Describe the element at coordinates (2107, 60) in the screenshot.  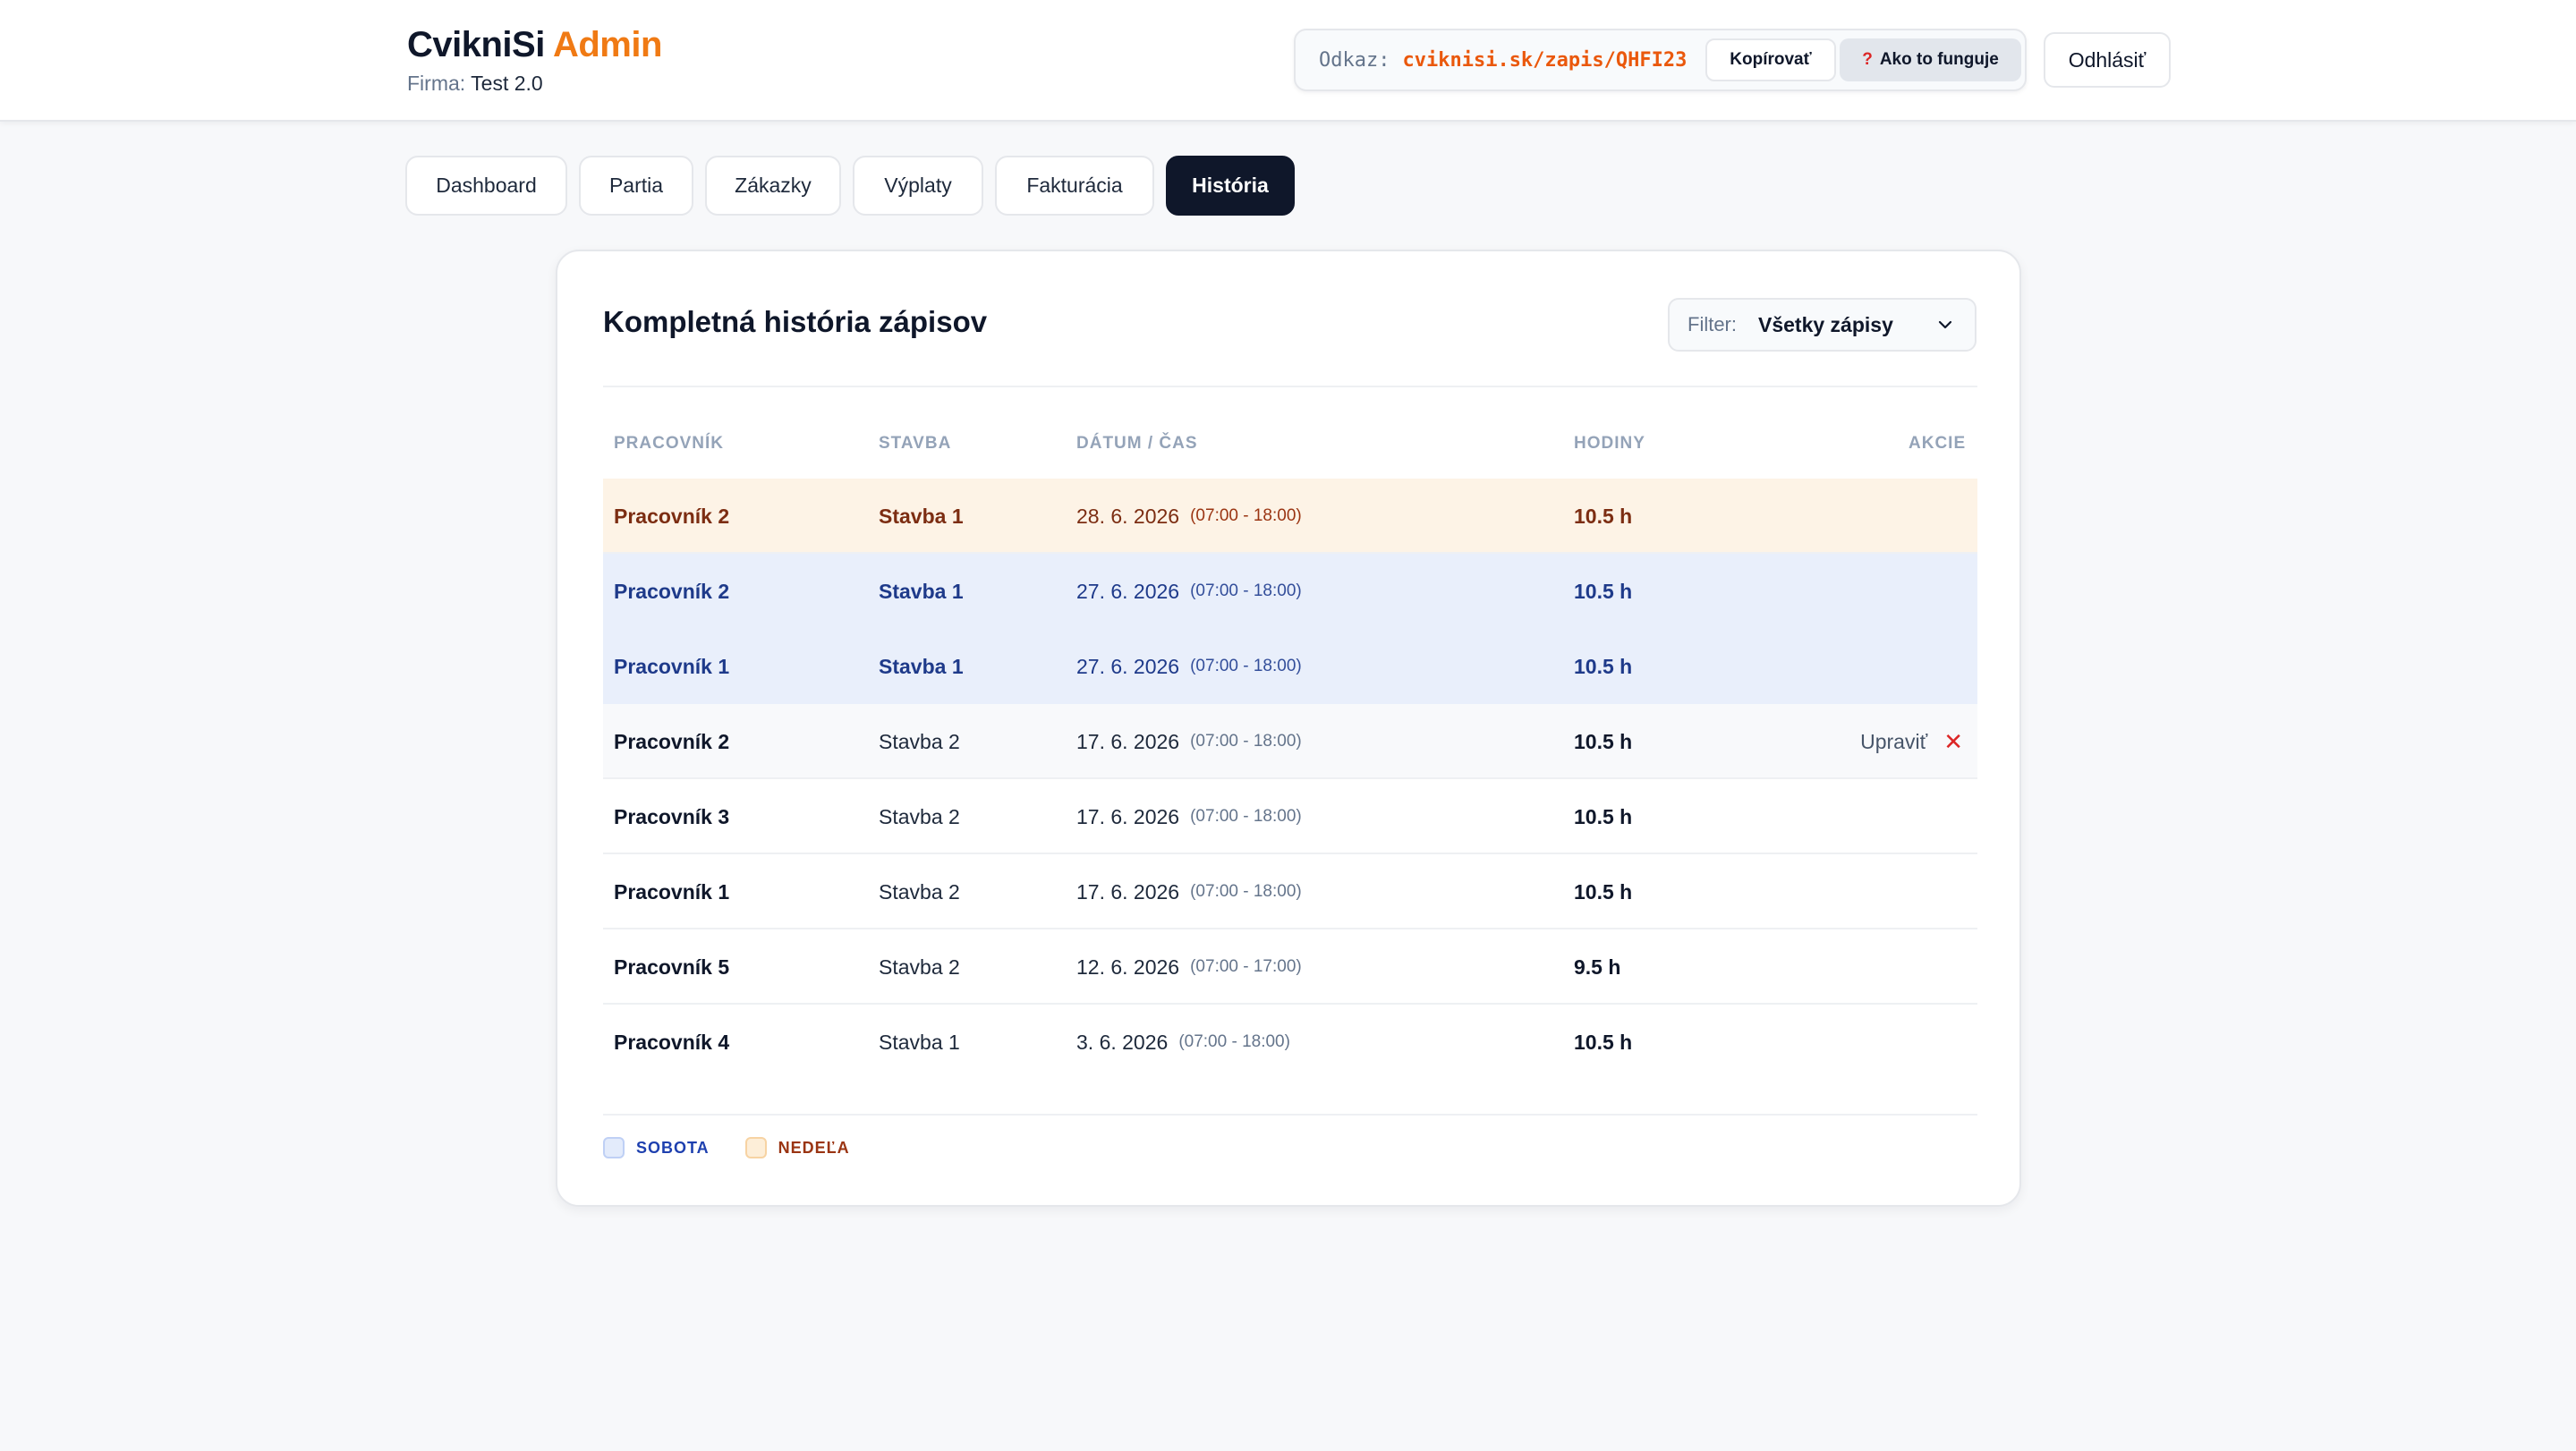
I see `logout-button: Odhlásiť` at that location.